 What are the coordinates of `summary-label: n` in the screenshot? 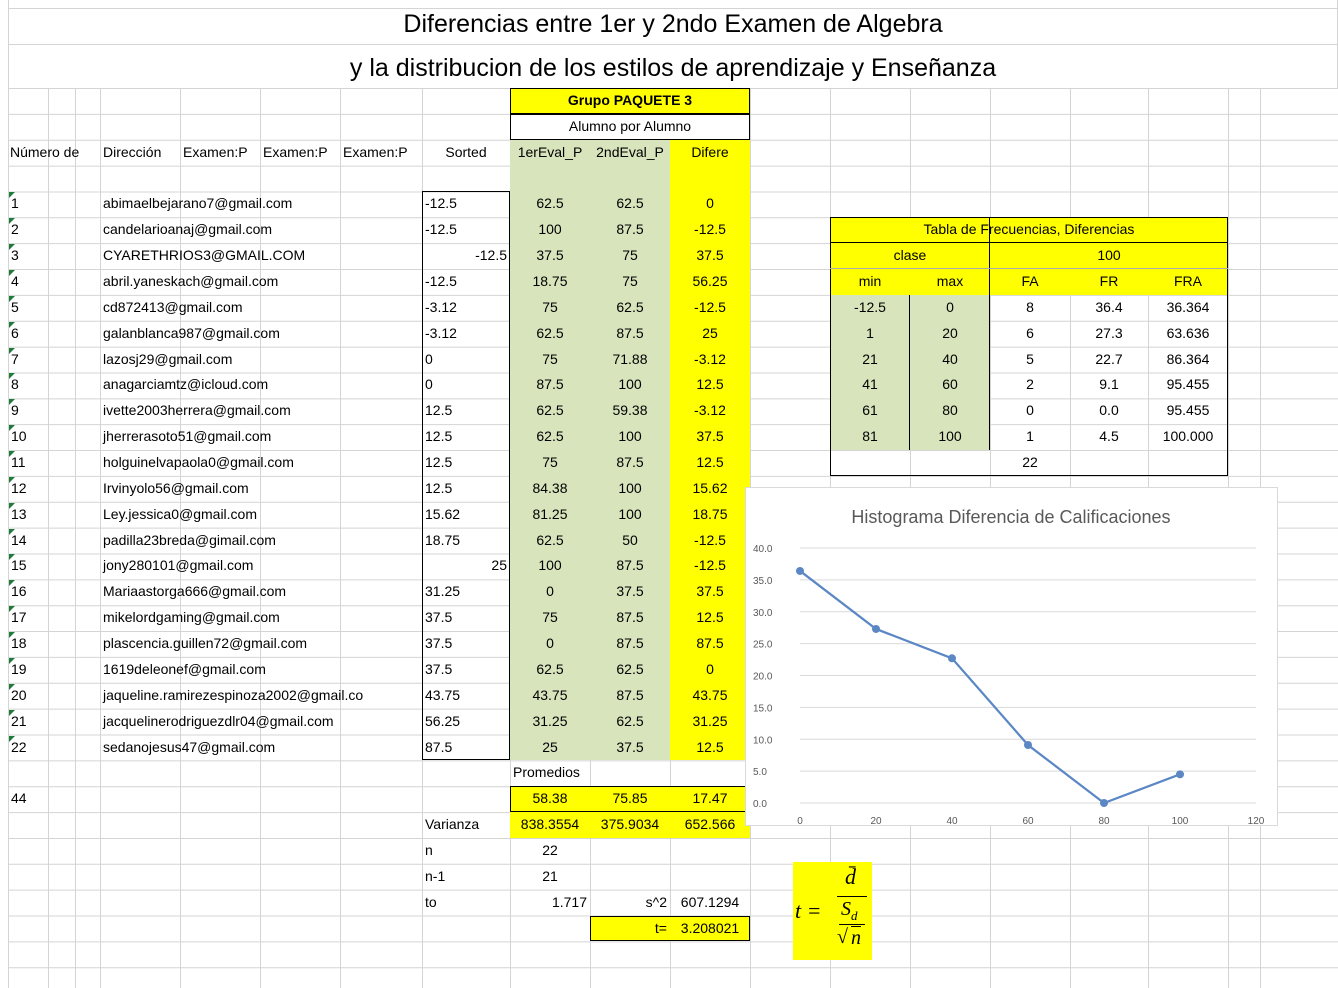 It's located at (429, 849).